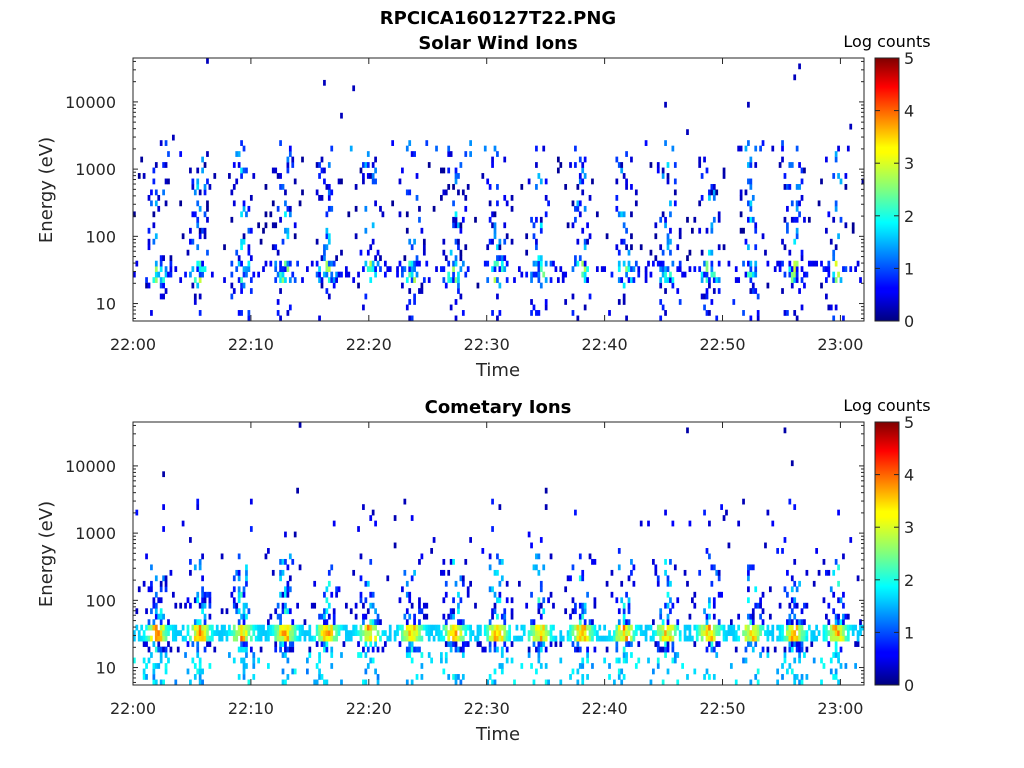 This screenshot has height=768, width=1024. Describe the element at coordinates (46, 190) in the screenshot. I see `y-axis-label-solar-wind: Energy (eV)` at that location.